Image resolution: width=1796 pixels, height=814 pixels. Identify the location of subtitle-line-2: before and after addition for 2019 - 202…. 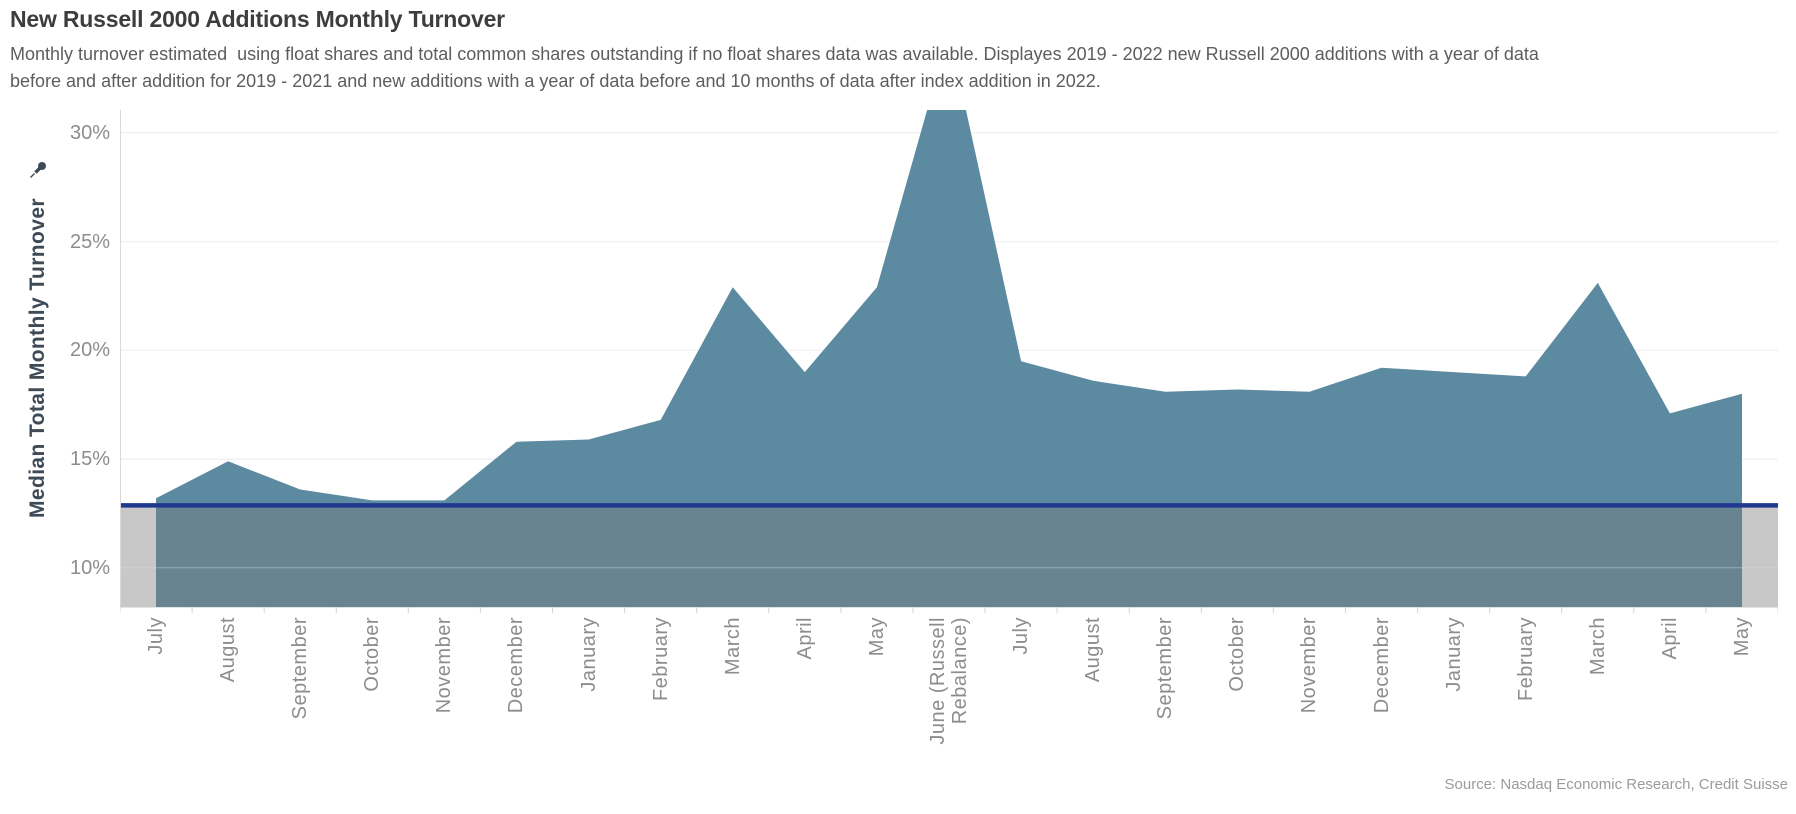
(555, 81).